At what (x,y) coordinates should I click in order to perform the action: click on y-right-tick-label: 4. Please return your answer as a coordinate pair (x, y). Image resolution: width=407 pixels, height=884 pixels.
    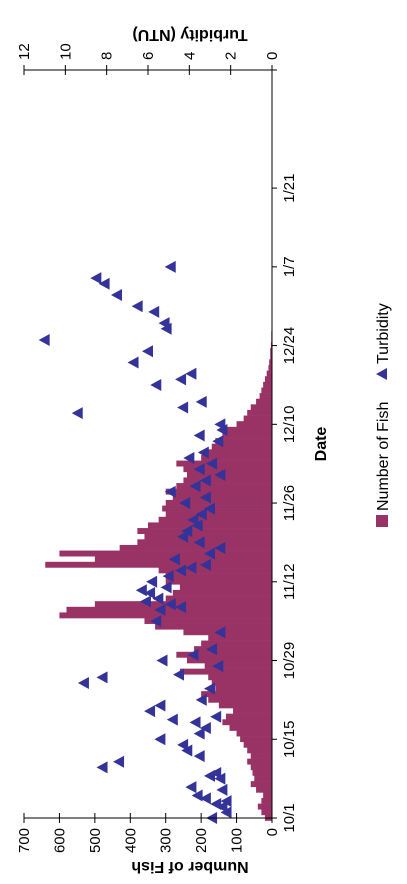
    Looking at the image, I should click on (189, 56).